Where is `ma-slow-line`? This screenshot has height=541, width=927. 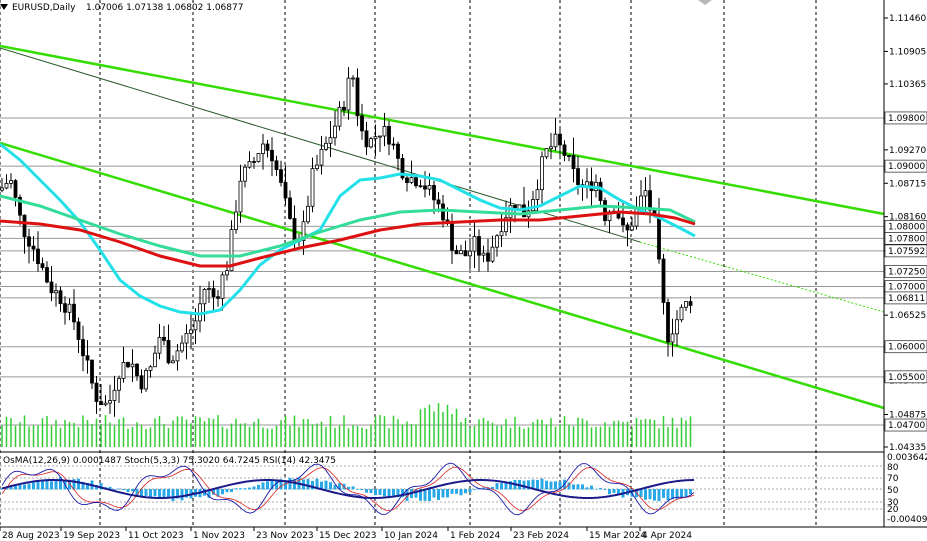
ma-slow-line is located at coordinates (348, 239).